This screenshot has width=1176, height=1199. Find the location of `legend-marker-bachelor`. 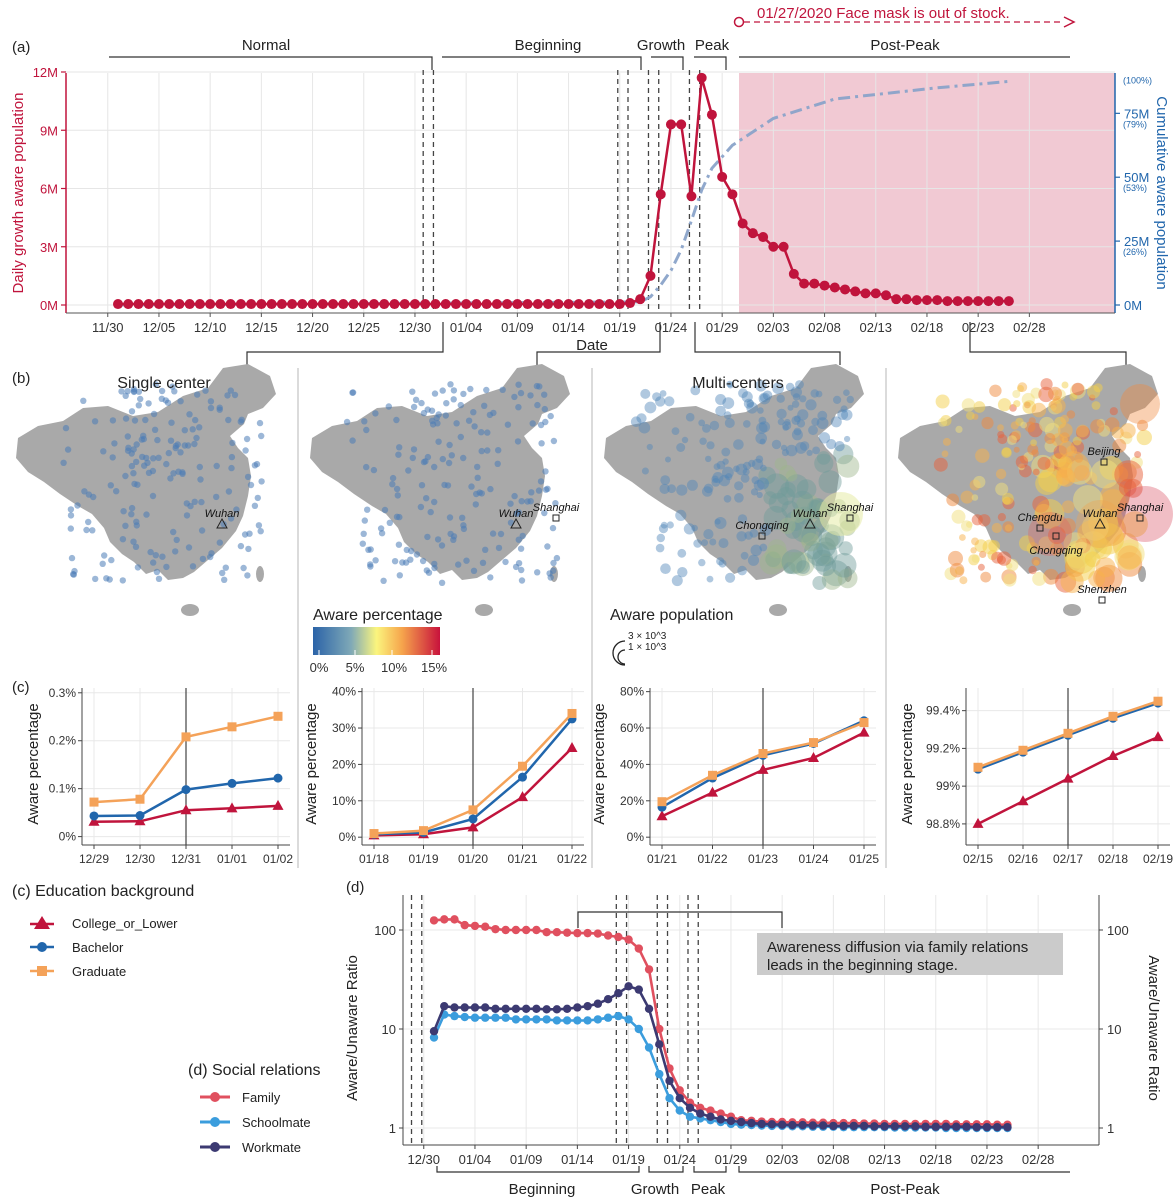

legend-marker-bachelor is located at coordinates (42, 947).